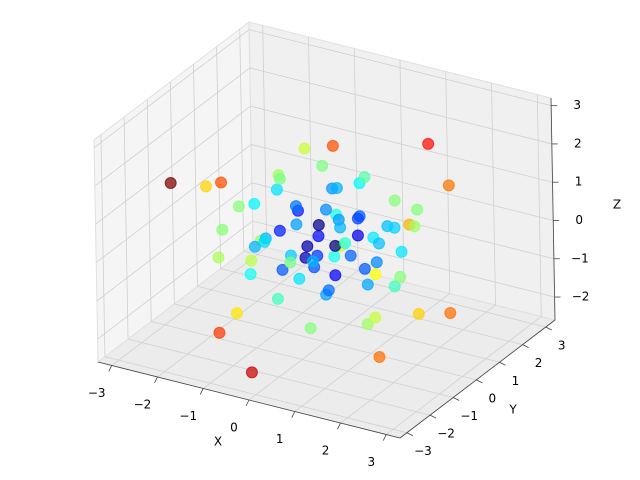 The width and height of the screenshot is (640, 480). Describe the element at coordinates (617, 205) in the screenshot. I see `z-axis-label: Z` at that location.